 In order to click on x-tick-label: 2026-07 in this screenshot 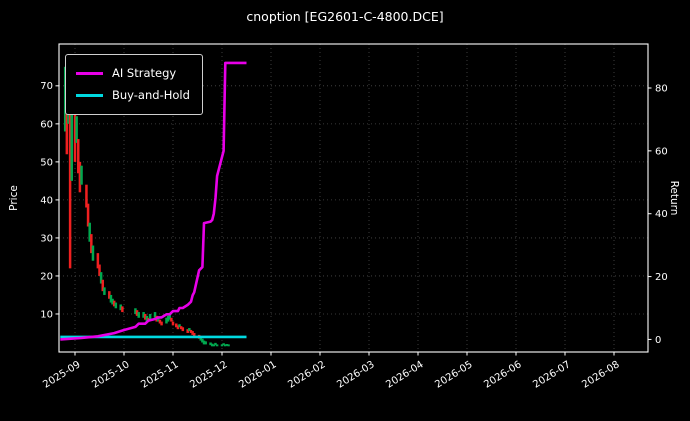, I will do `click(551, 374)`.